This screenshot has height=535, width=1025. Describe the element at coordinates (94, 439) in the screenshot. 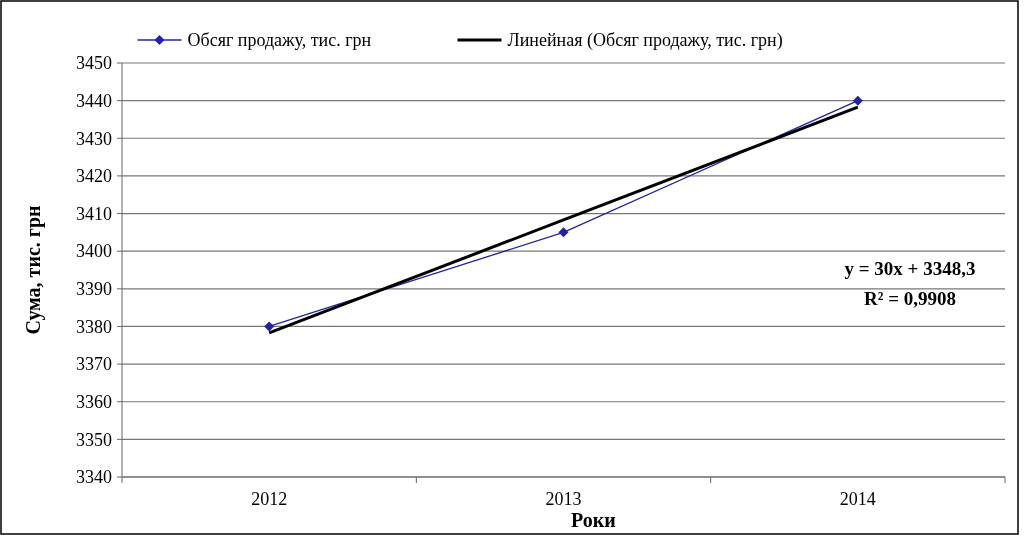

I see `y-tick-label: 3350` at that location.